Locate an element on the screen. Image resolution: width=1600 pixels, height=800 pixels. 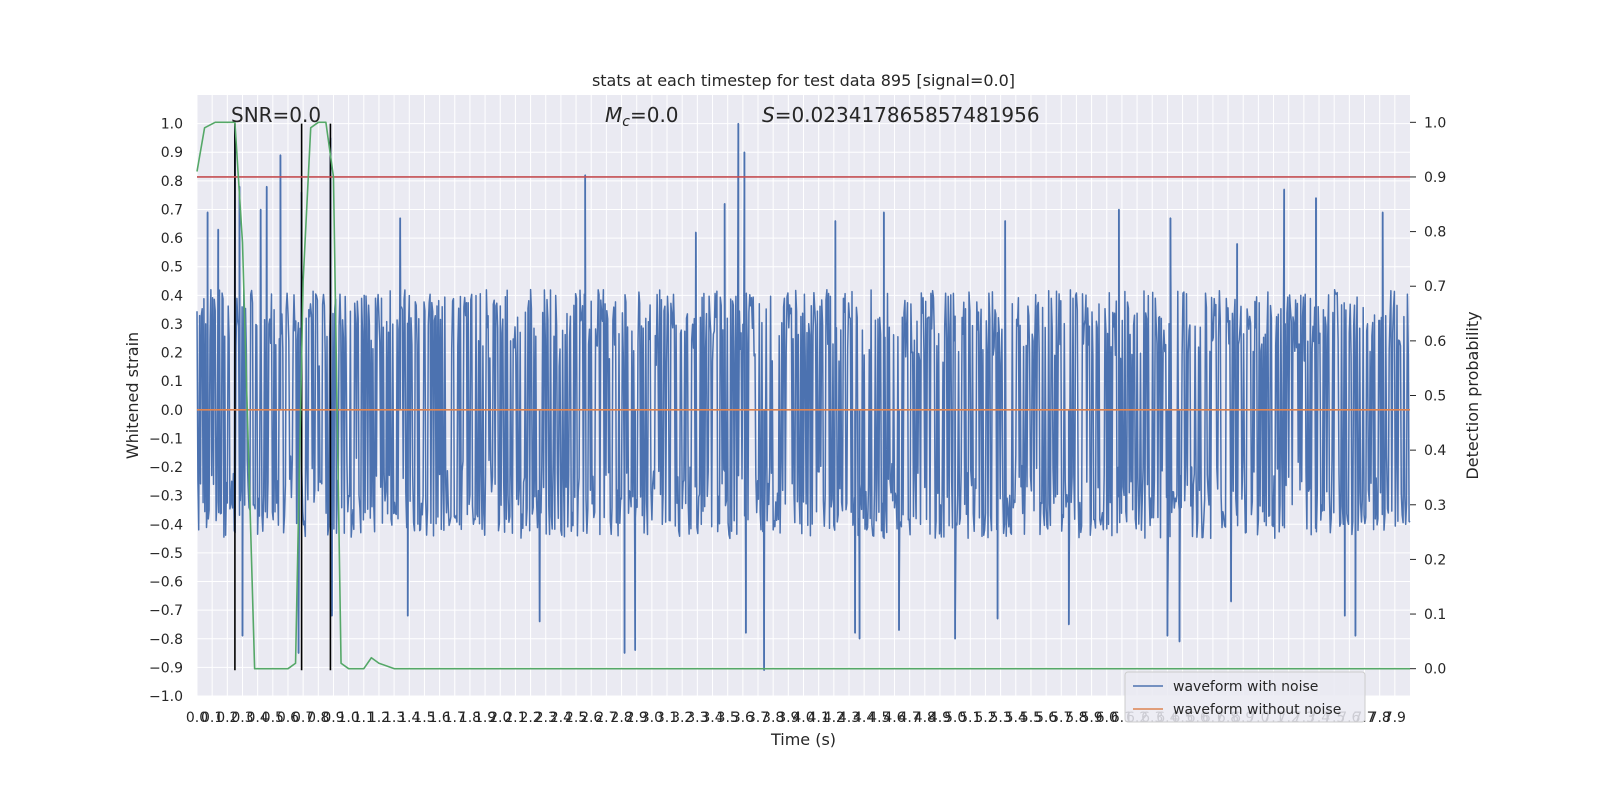
annotation-s-value: =0.023417865857481956 is located at coordinates (907, 115).